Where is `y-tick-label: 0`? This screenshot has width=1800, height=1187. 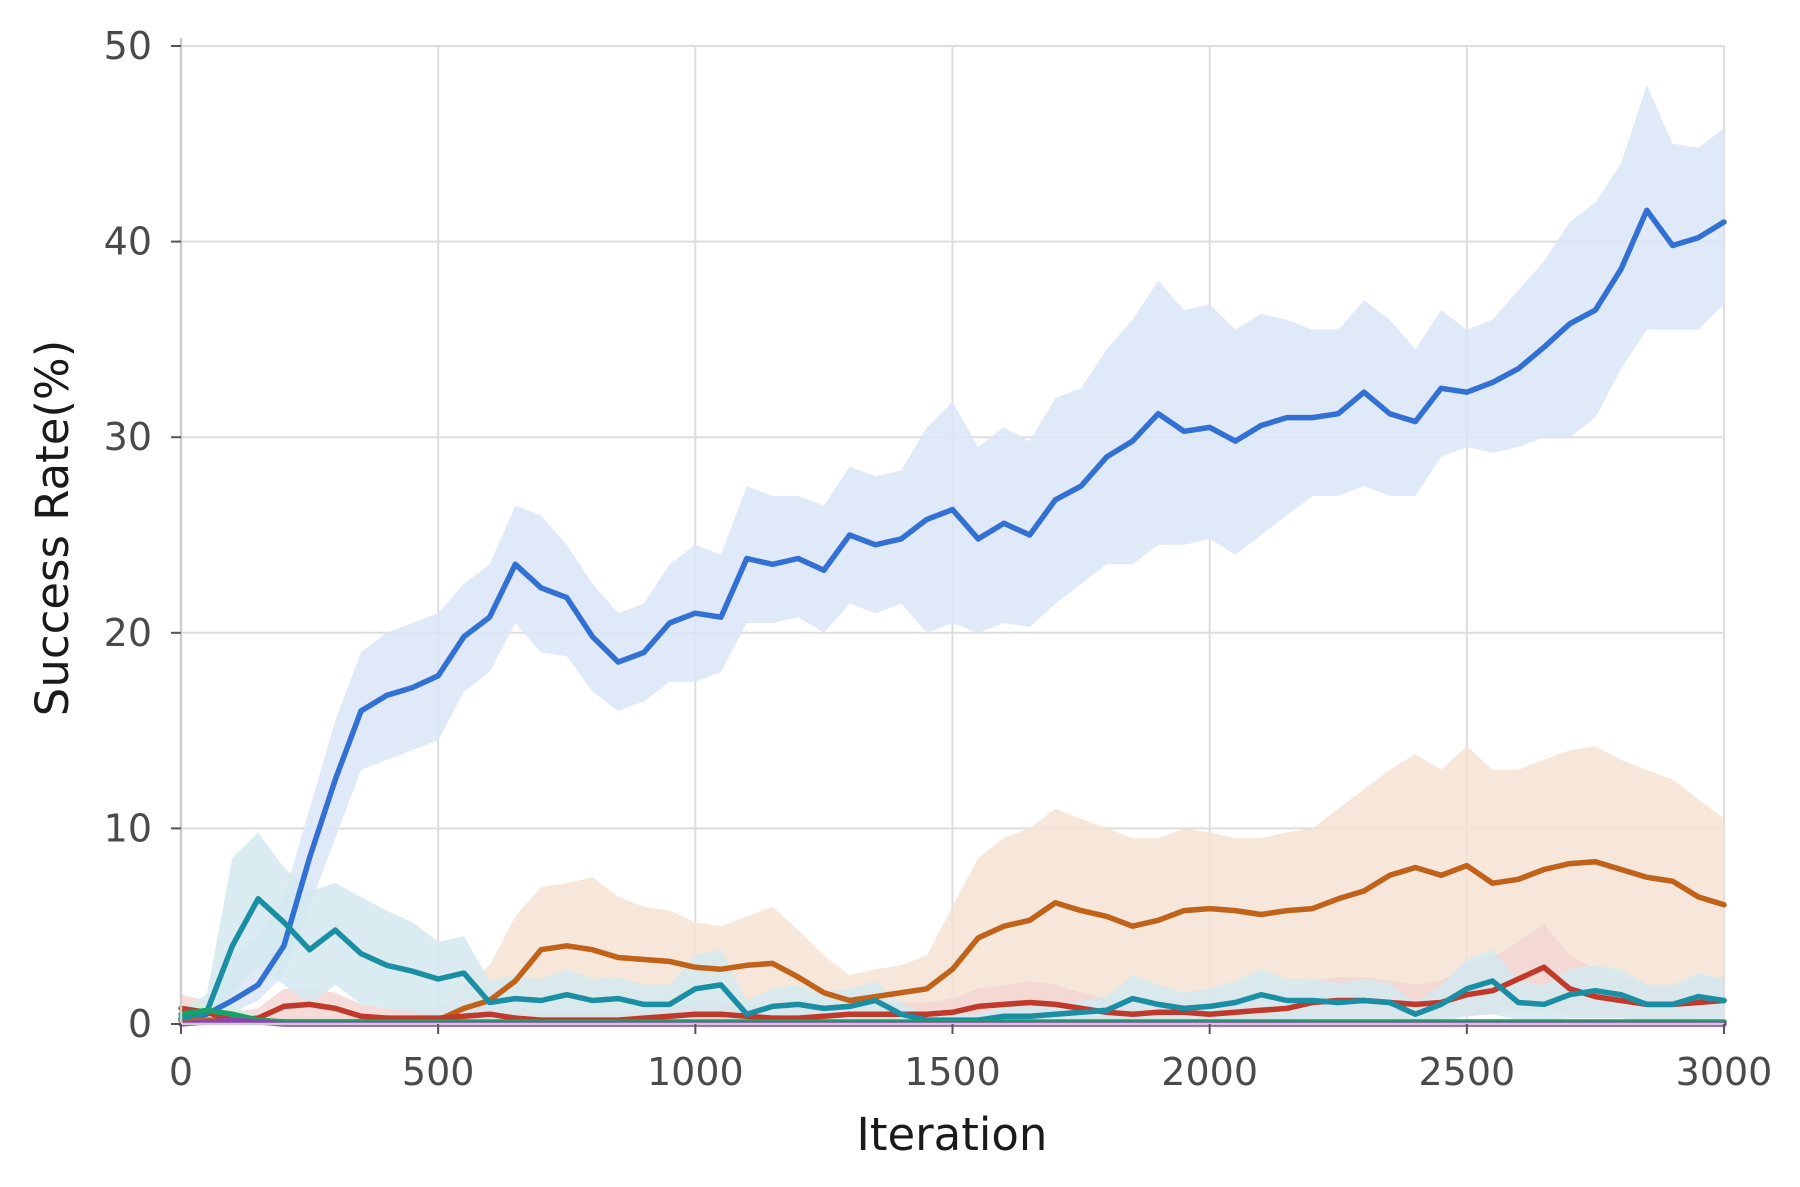
y-tick-label: 0 is located at coordinates (140, 1024).